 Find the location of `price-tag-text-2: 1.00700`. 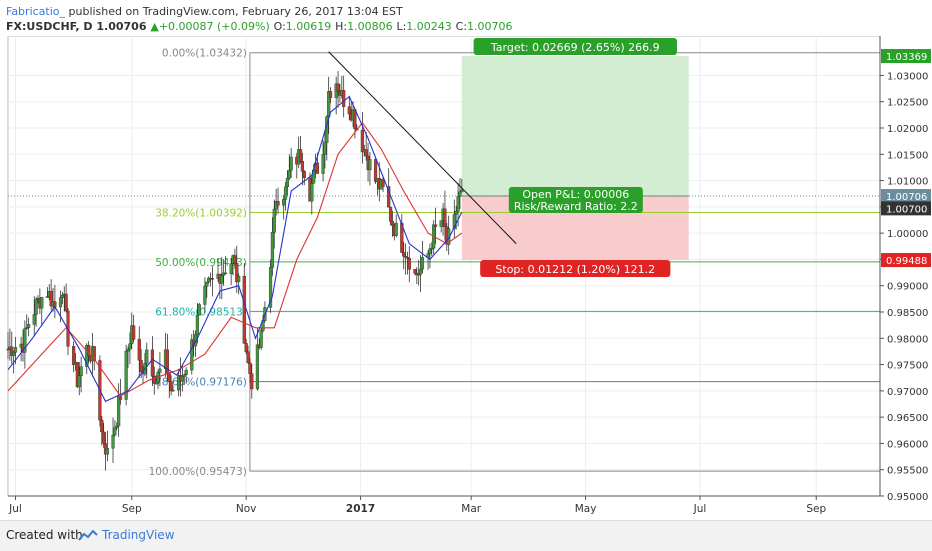

price-tag-text-2: 1.00700 is located at coordinates (906, 209).